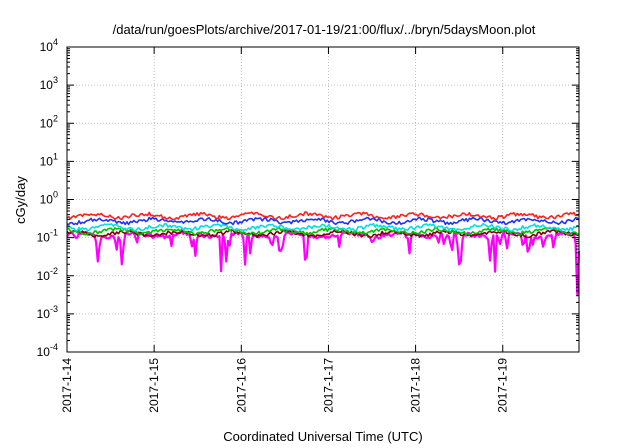  I want to click on y-tick-label: 10², so click(49, 121).